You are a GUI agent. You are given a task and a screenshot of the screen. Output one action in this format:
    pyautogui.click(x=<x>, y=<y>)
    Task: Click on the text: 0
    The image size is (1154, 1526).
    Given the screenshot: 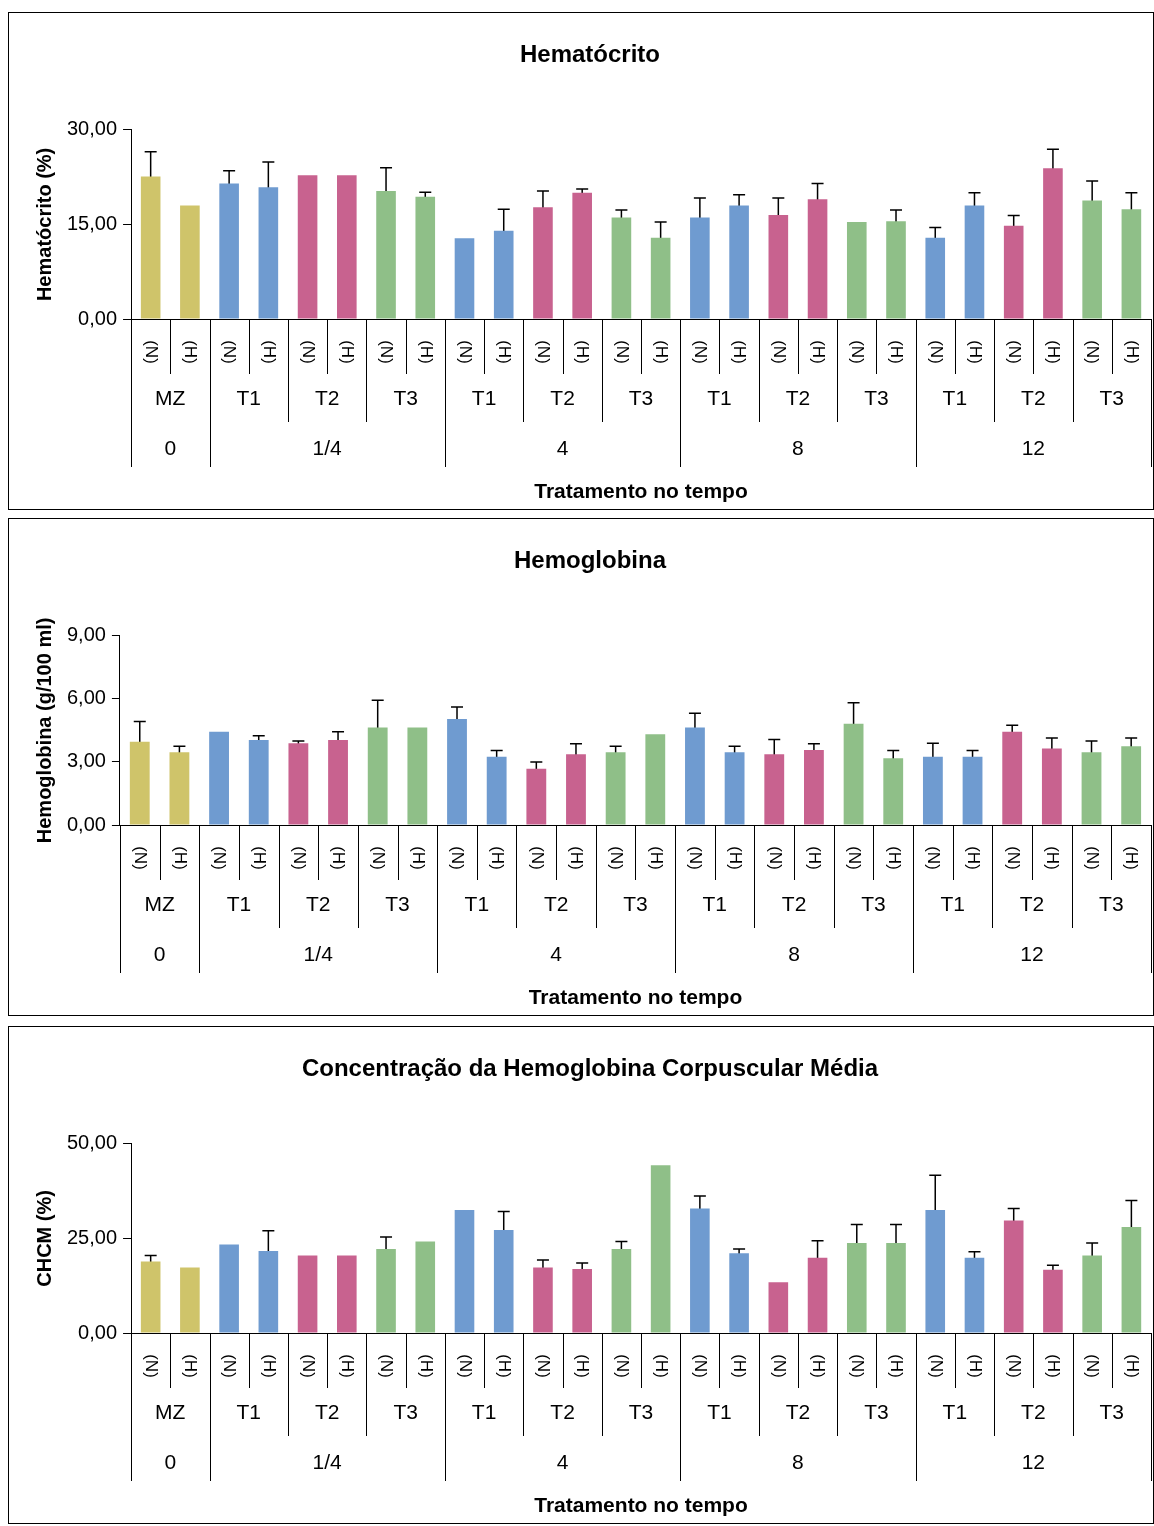 What is the action you would take?
    pyautogui.click(x=170, y=1461)
    